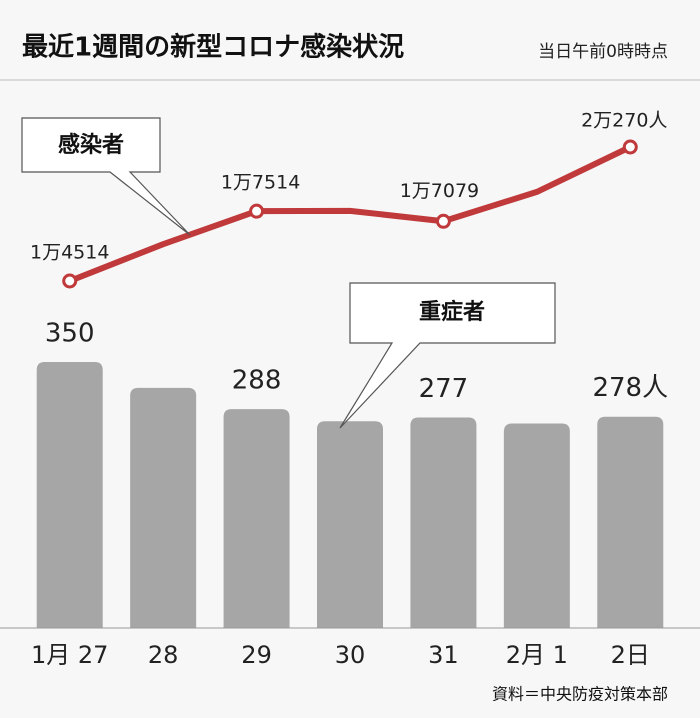 The width and height of the screenshot is (700, 718). I want to click on data-label: 350, so click(70, 334).